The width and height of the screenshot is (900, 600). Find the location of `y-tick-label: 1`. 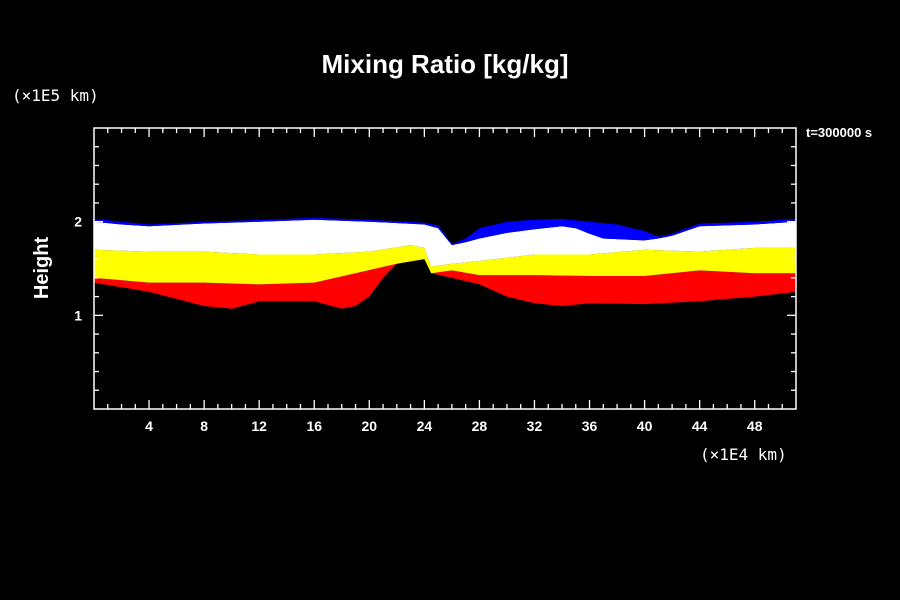

y-tick-label: 1 is located at coordinates (78, 315).